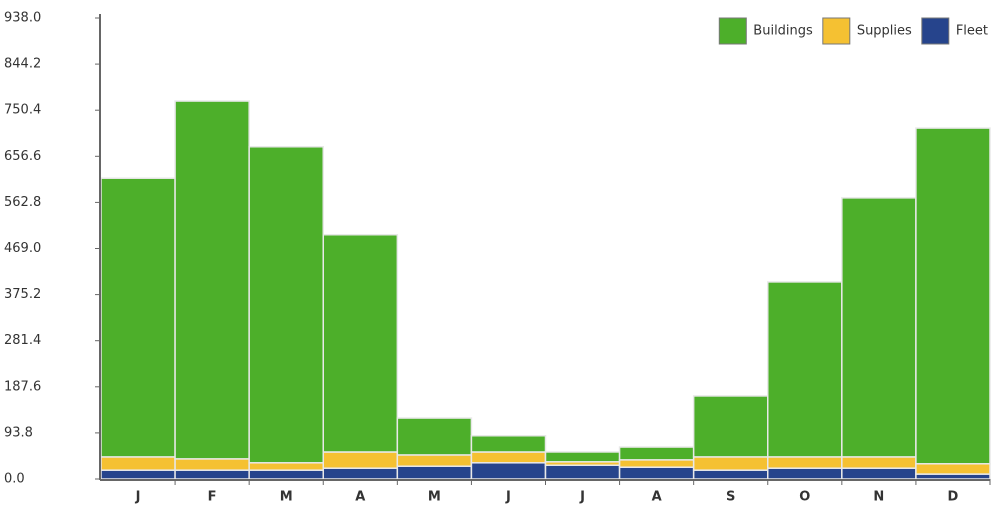 The image size is (993, 510). What do you see at coordinates (22, 156) in the screenshot?
I see `y-tick-label: 656.6` at bounding box center [22, 156].